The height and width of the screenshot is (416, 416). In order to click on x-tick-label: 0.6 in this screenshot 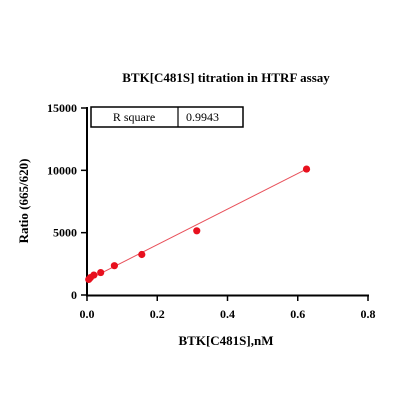, I will do `click(297, 314)`.